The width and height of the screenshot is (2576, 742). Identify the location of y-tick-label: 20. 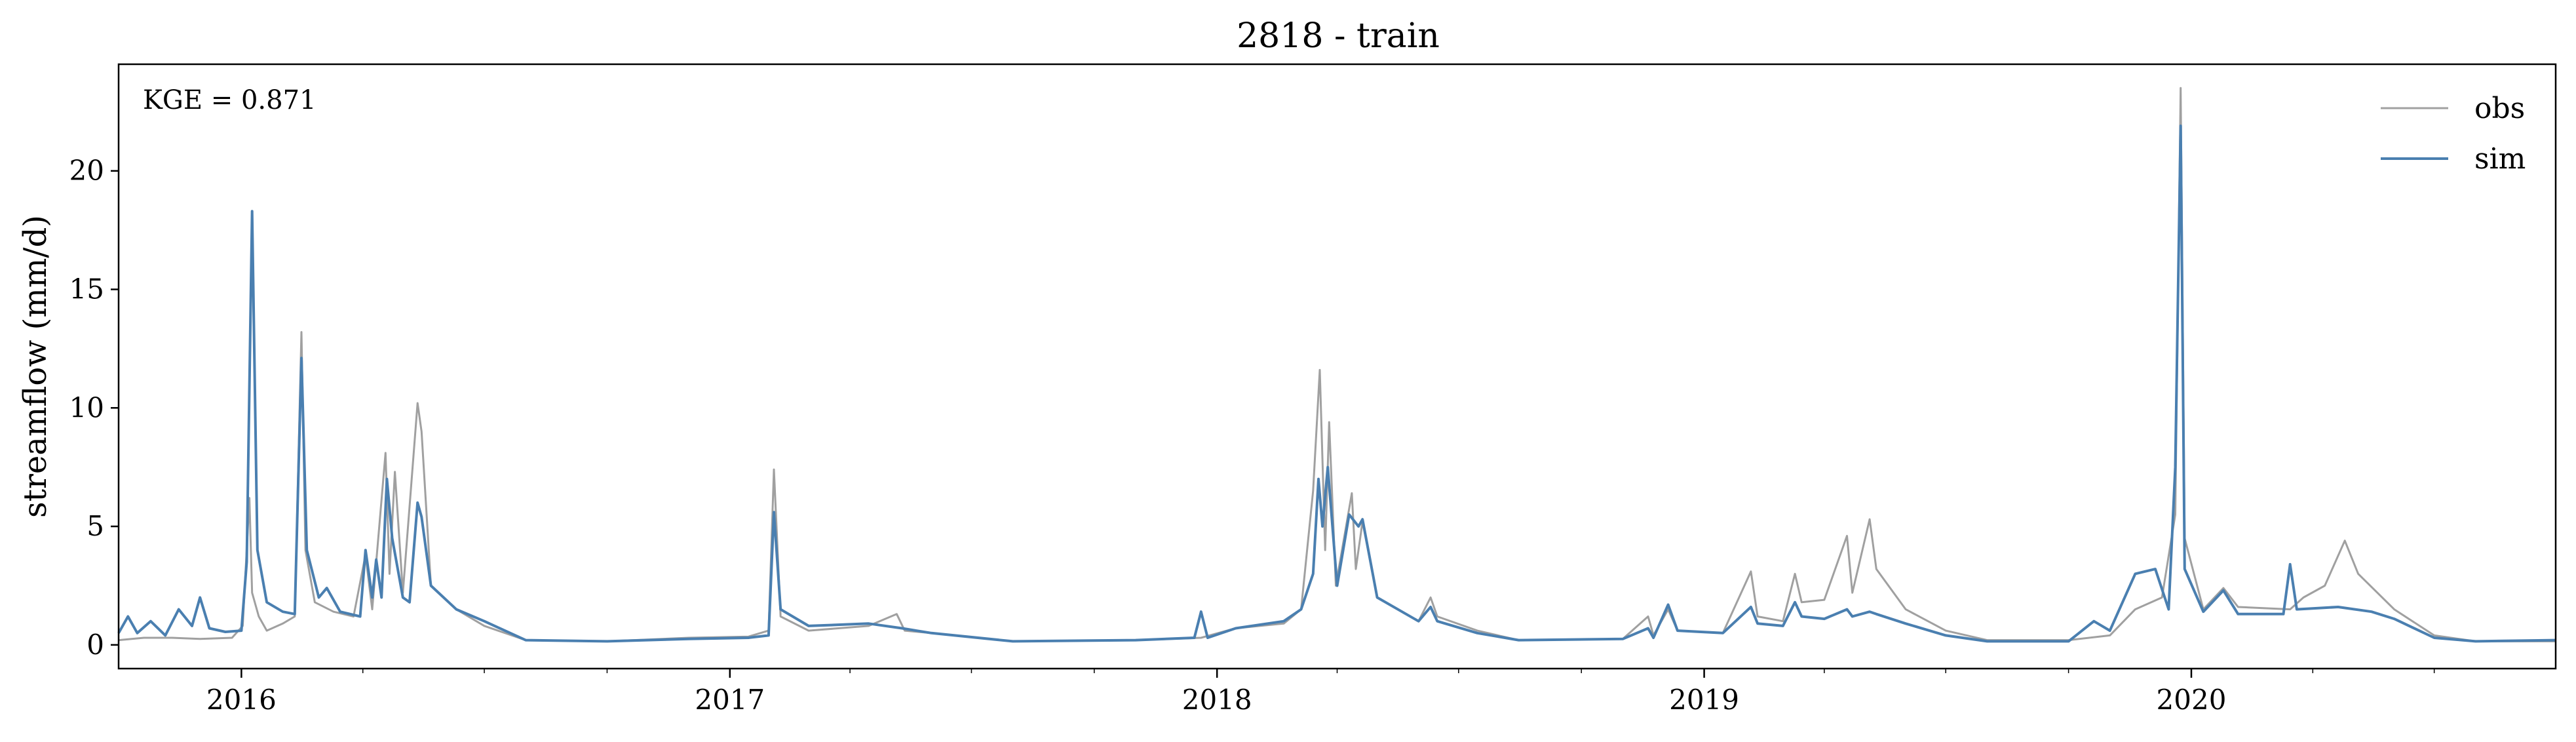
(86, 171).